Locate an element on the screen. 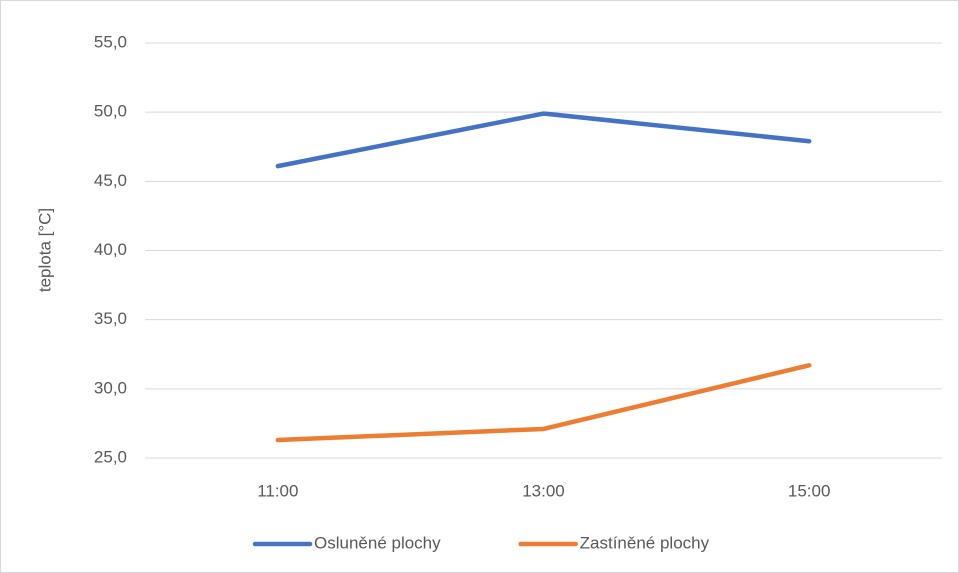 The width and height of the screenshot is (959, 573). y-axis-title: teplota [°C] is located at coordinates (44, 250).